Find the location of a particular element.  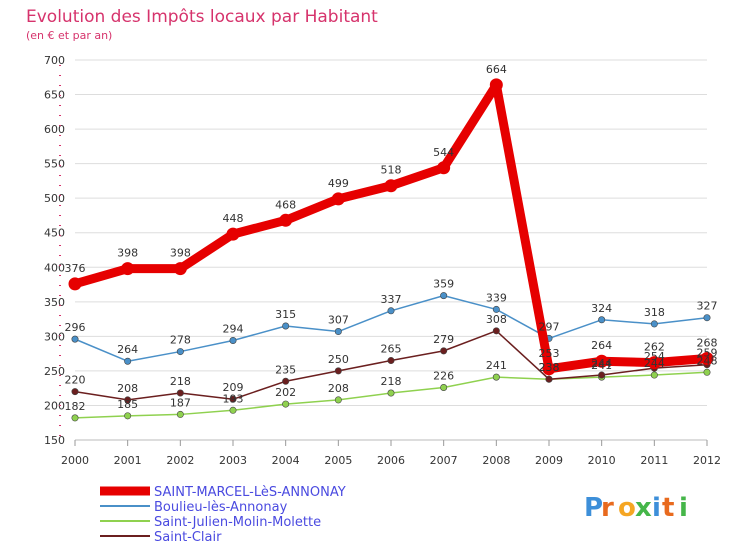

data-label-saint-clair: 259 is located at coordinates (707, 353).